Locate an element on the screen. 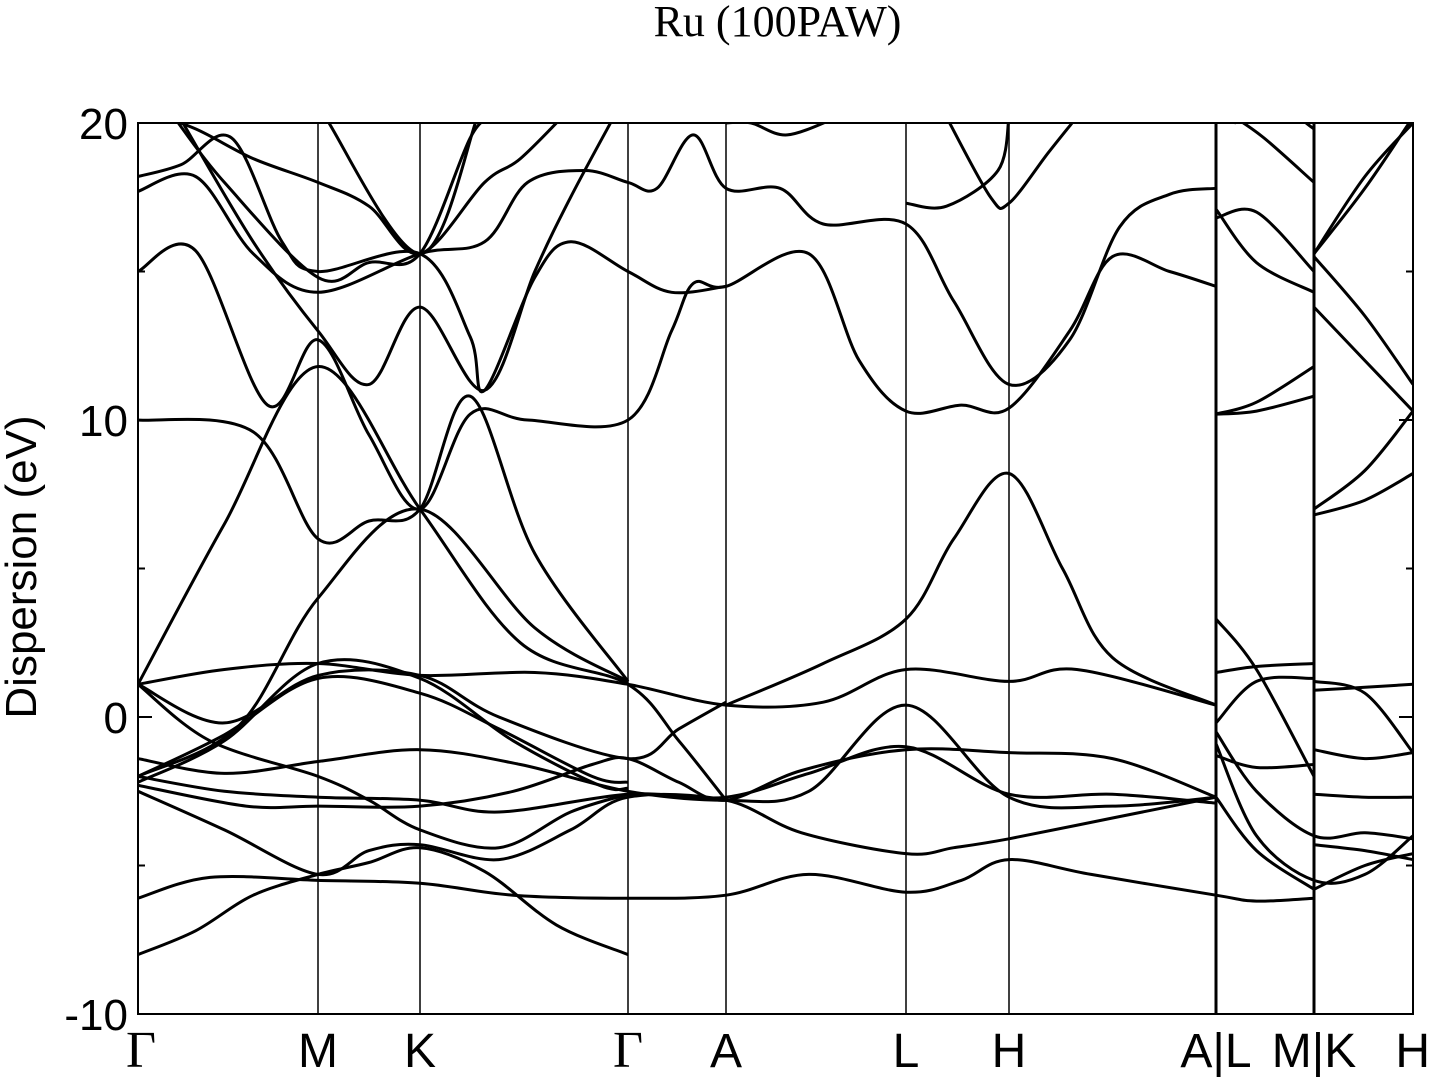  kpoint-label: M|K is located at coordinates (1314, 1051).